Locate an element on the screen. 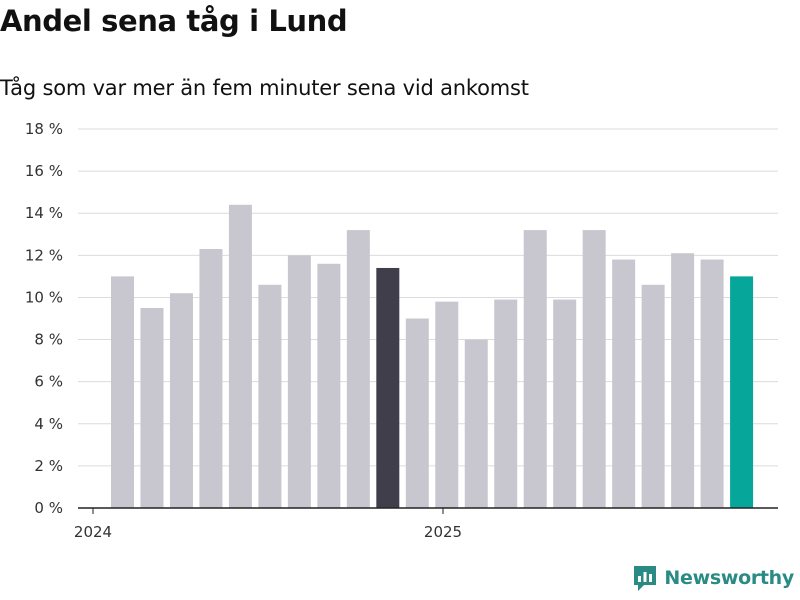  y-tick-label: 16 % is located at coordinates (44, 171).